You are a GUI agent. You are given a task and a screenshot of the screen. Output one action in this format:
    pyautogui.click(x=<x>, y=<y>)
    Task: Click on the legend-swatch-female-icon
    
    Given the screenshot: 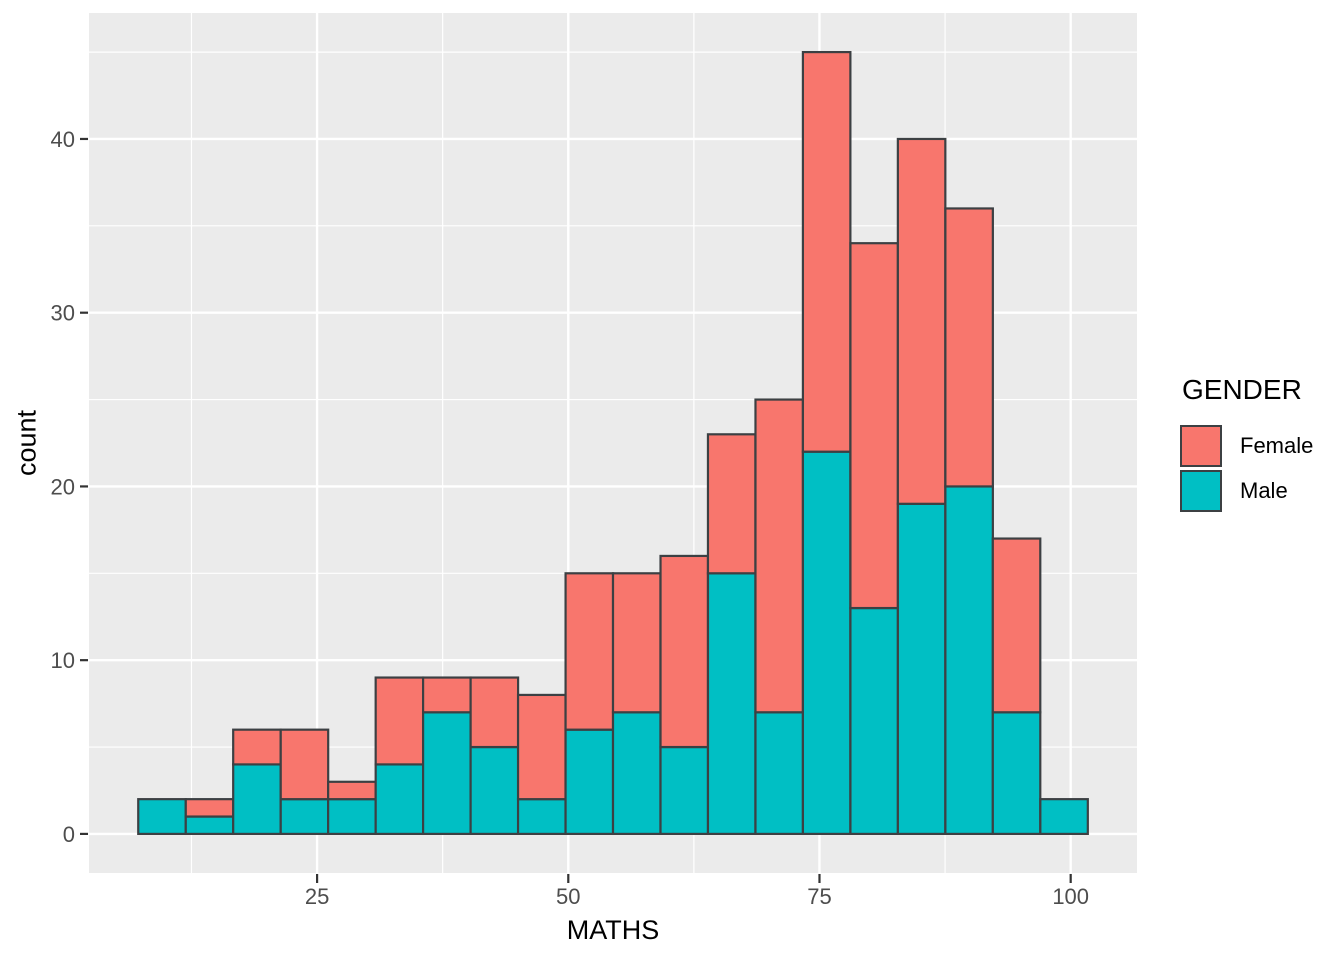 What is the action you would take?
    pyautogui.click(x=1201, y=446)
    